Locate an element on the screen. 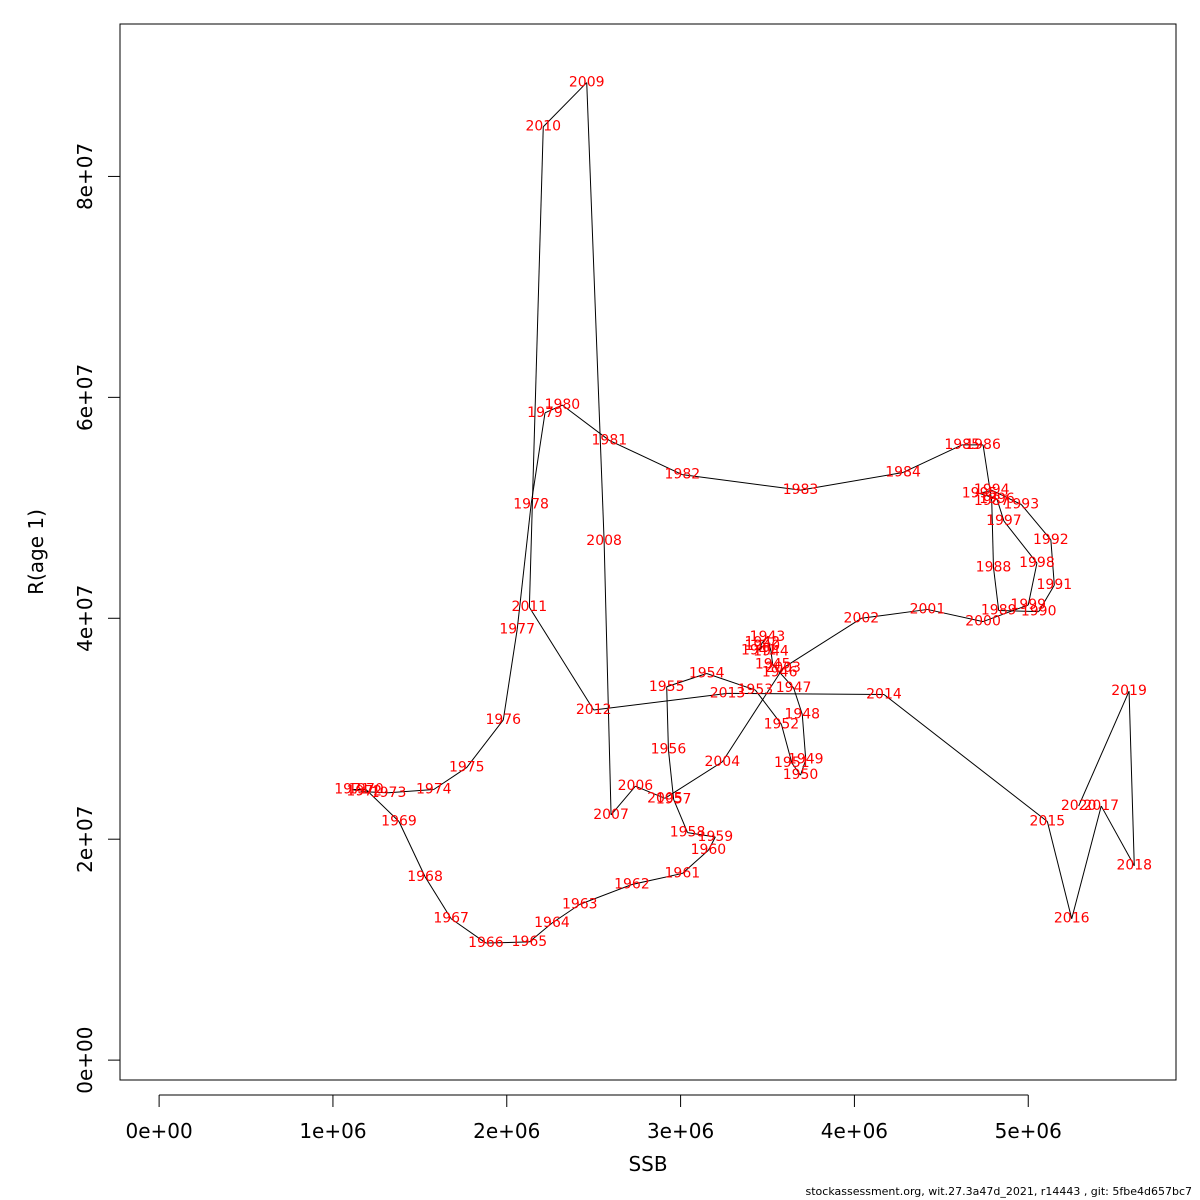 The image size is (1200, 1200). year-label-2011: 2011 is located at coordinates (530, 607).